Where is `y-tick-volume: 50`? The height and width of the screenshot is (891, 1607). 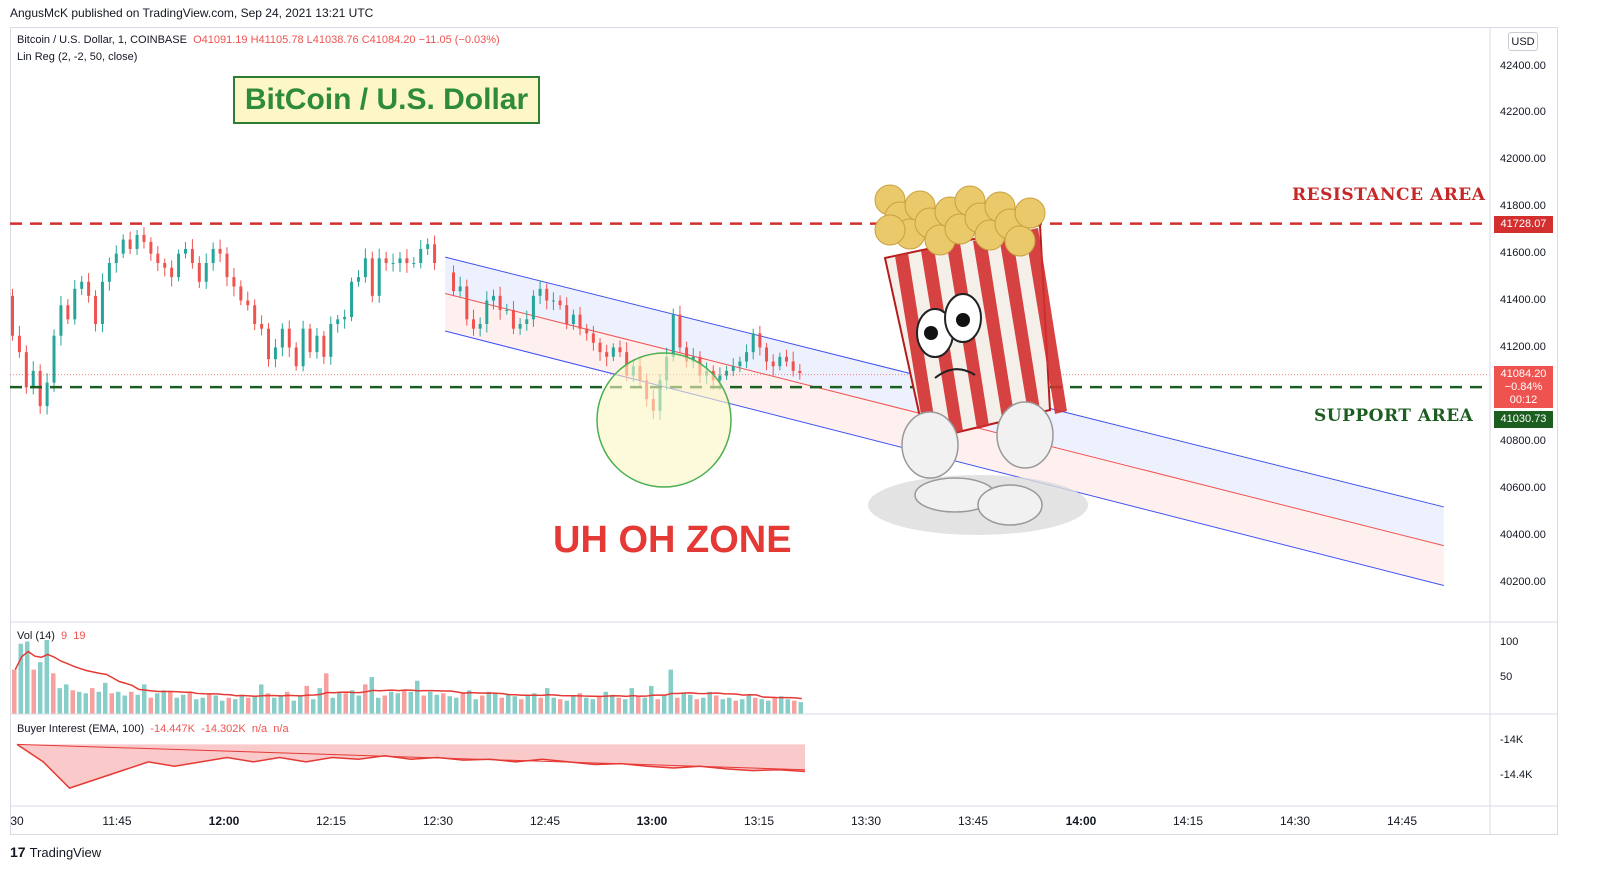
y-tick-volume: 50 is located at coordinates (1506, 677).